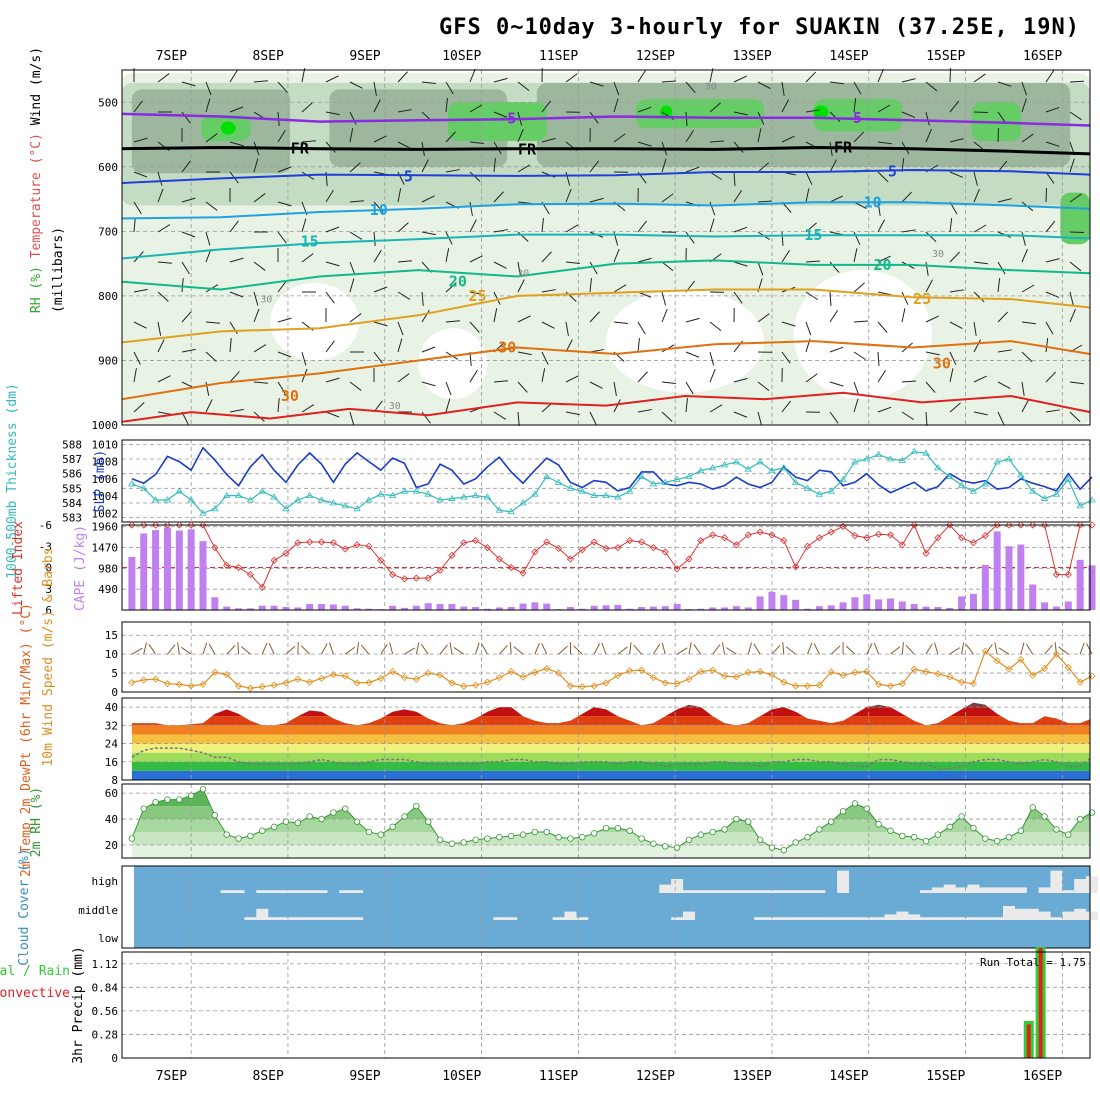 The image size is (1100, 1100). Describe the element at coordinates (26, 740) in the screenshot. I see `y-axis-label: 2m Temp 2m DewPt (6hr Min/Max) (°C)` at that location.